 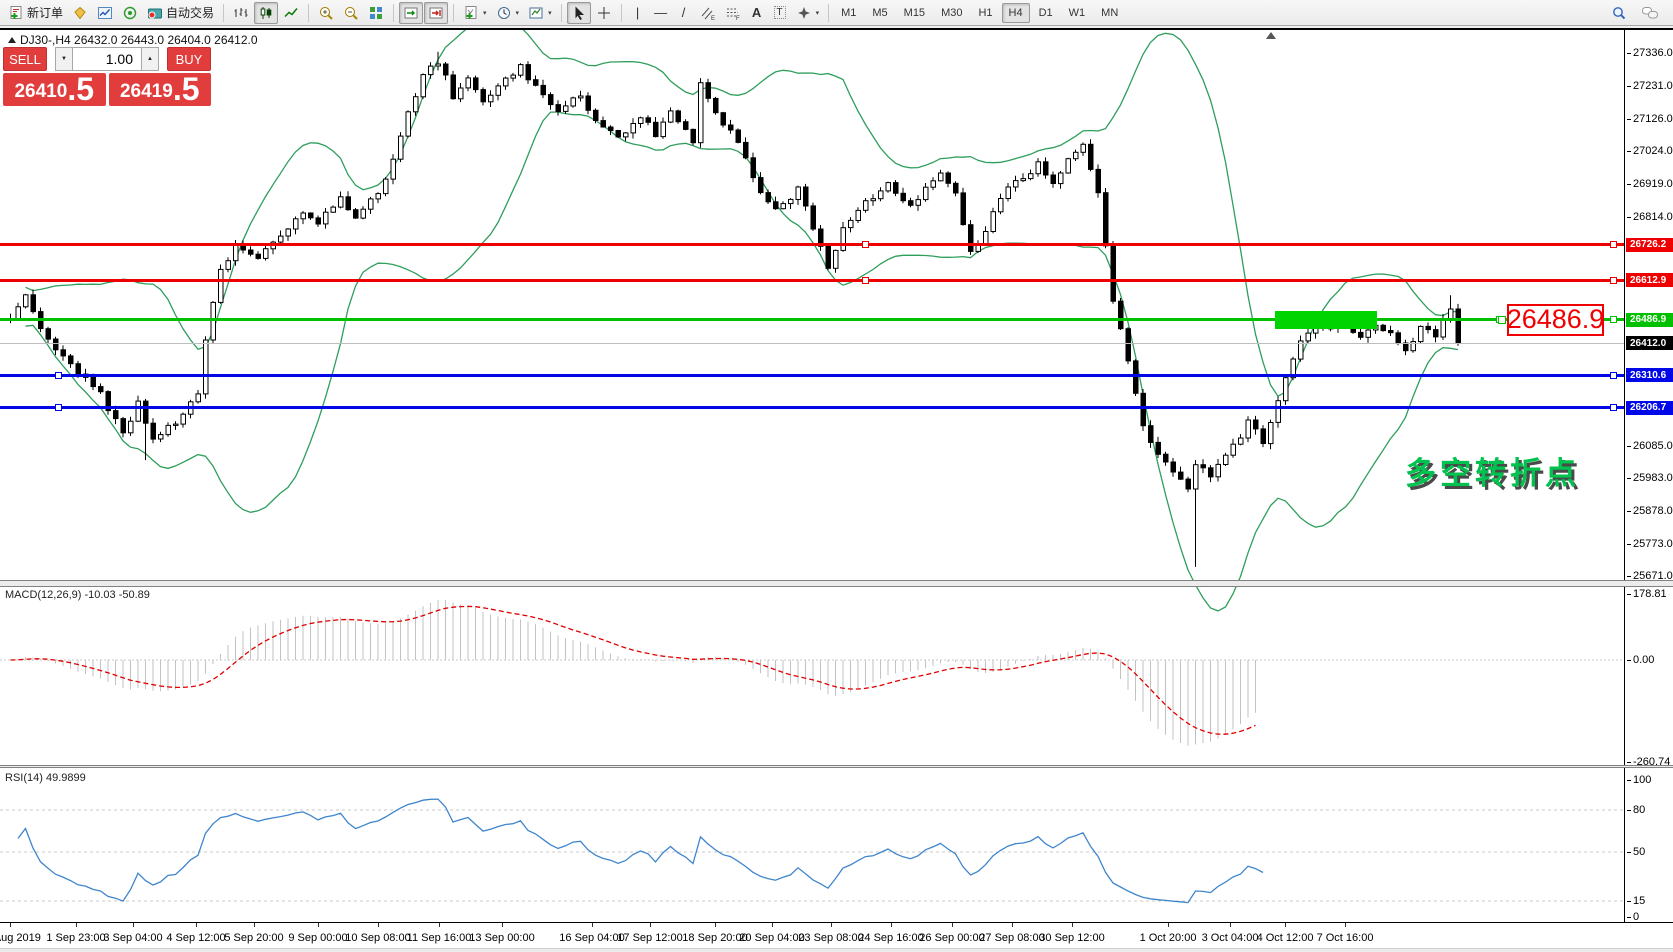 What do you see at coordinates (35, 13) in the screenshot?
I see `new-order-button: 新订单` at bounding box center [35, 13].